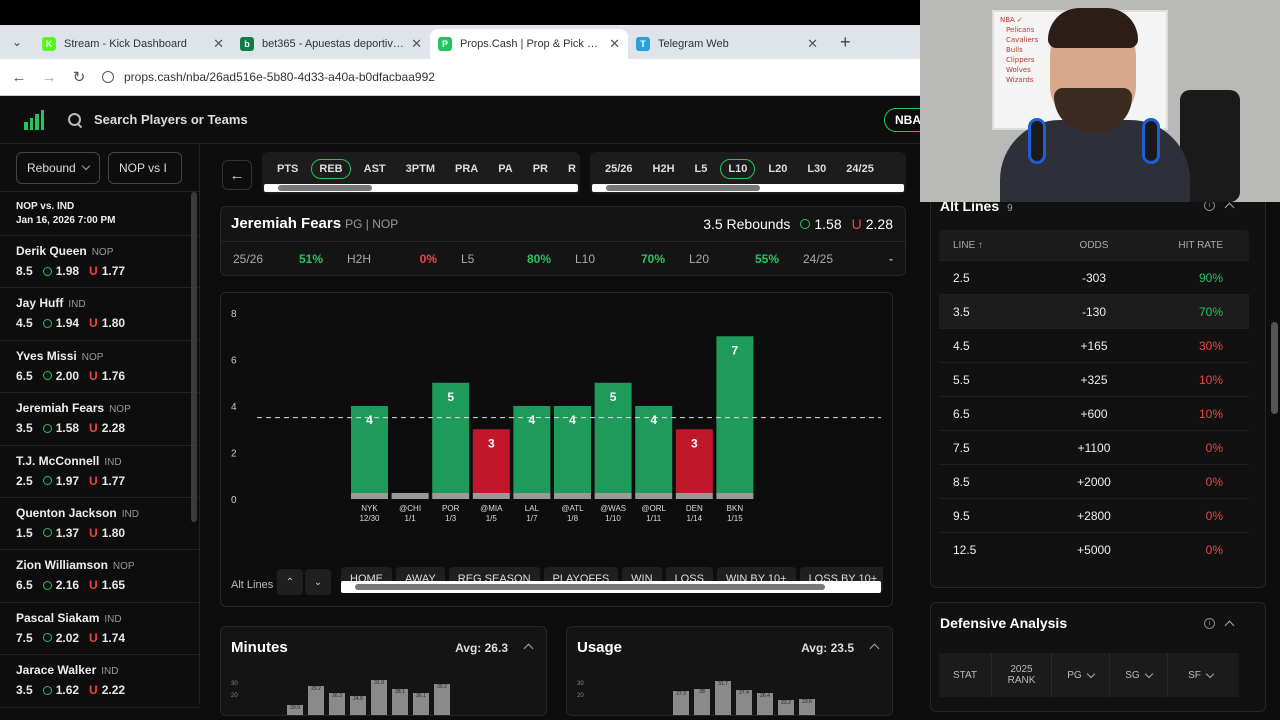 The width and height of the screenshot is (1280, 720). Describe the element at coordinates (663, 169) in the screenshot. I see `tab-h2h: H2H` at that location.